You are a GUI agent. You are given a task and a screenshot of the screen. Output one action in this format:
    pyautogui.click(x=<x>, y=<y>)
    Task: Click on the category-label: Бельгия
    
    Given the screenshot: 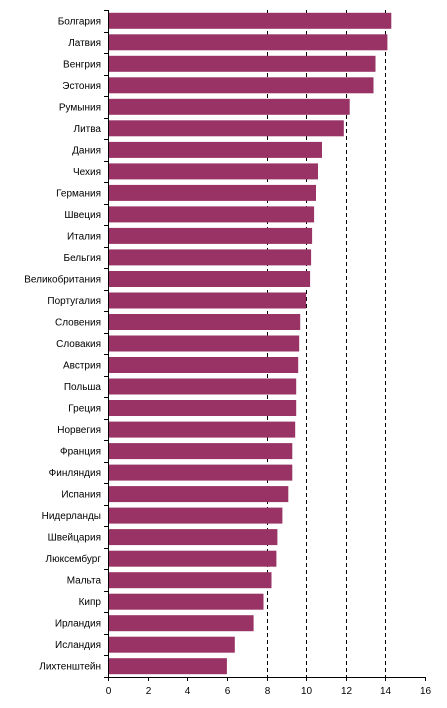 What is the action you would take?
    pyautogui.click(x=83, y=258)
    